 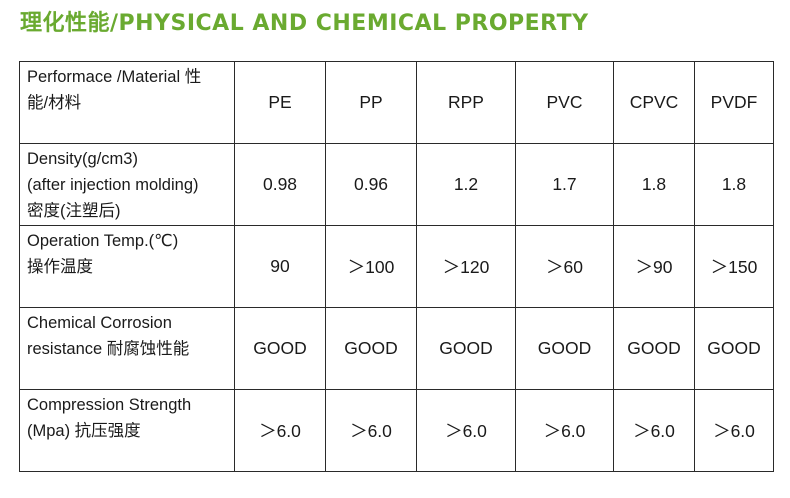 What do you see at coordinates (127, 102) in the screenshot?
I see `header-label-cell: Performace /Material 性 能/材料` at bounding box center [127, 102].